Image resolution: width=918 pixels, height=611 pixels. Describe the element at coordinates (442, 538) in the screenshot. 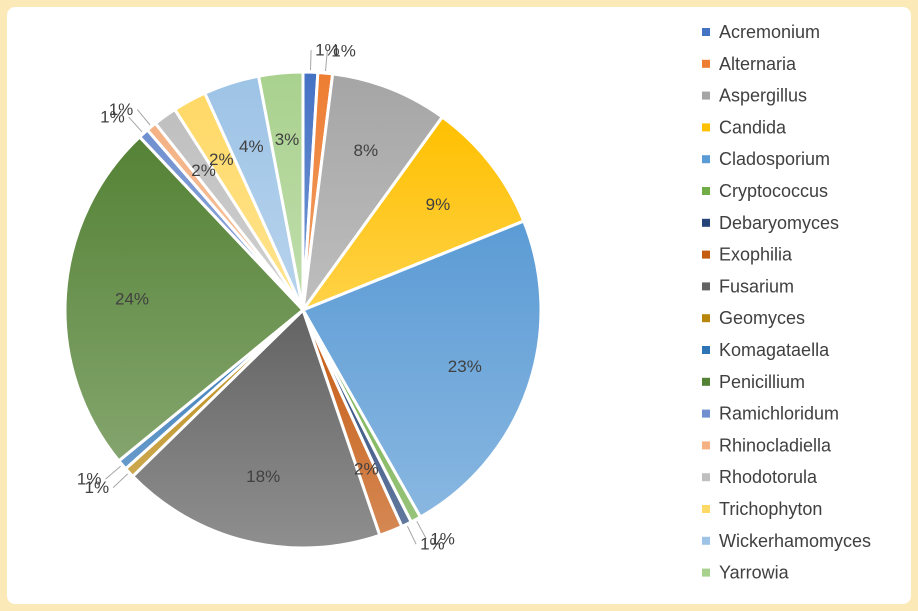

I see `data-label-cryptococcus: 1%` at that location.